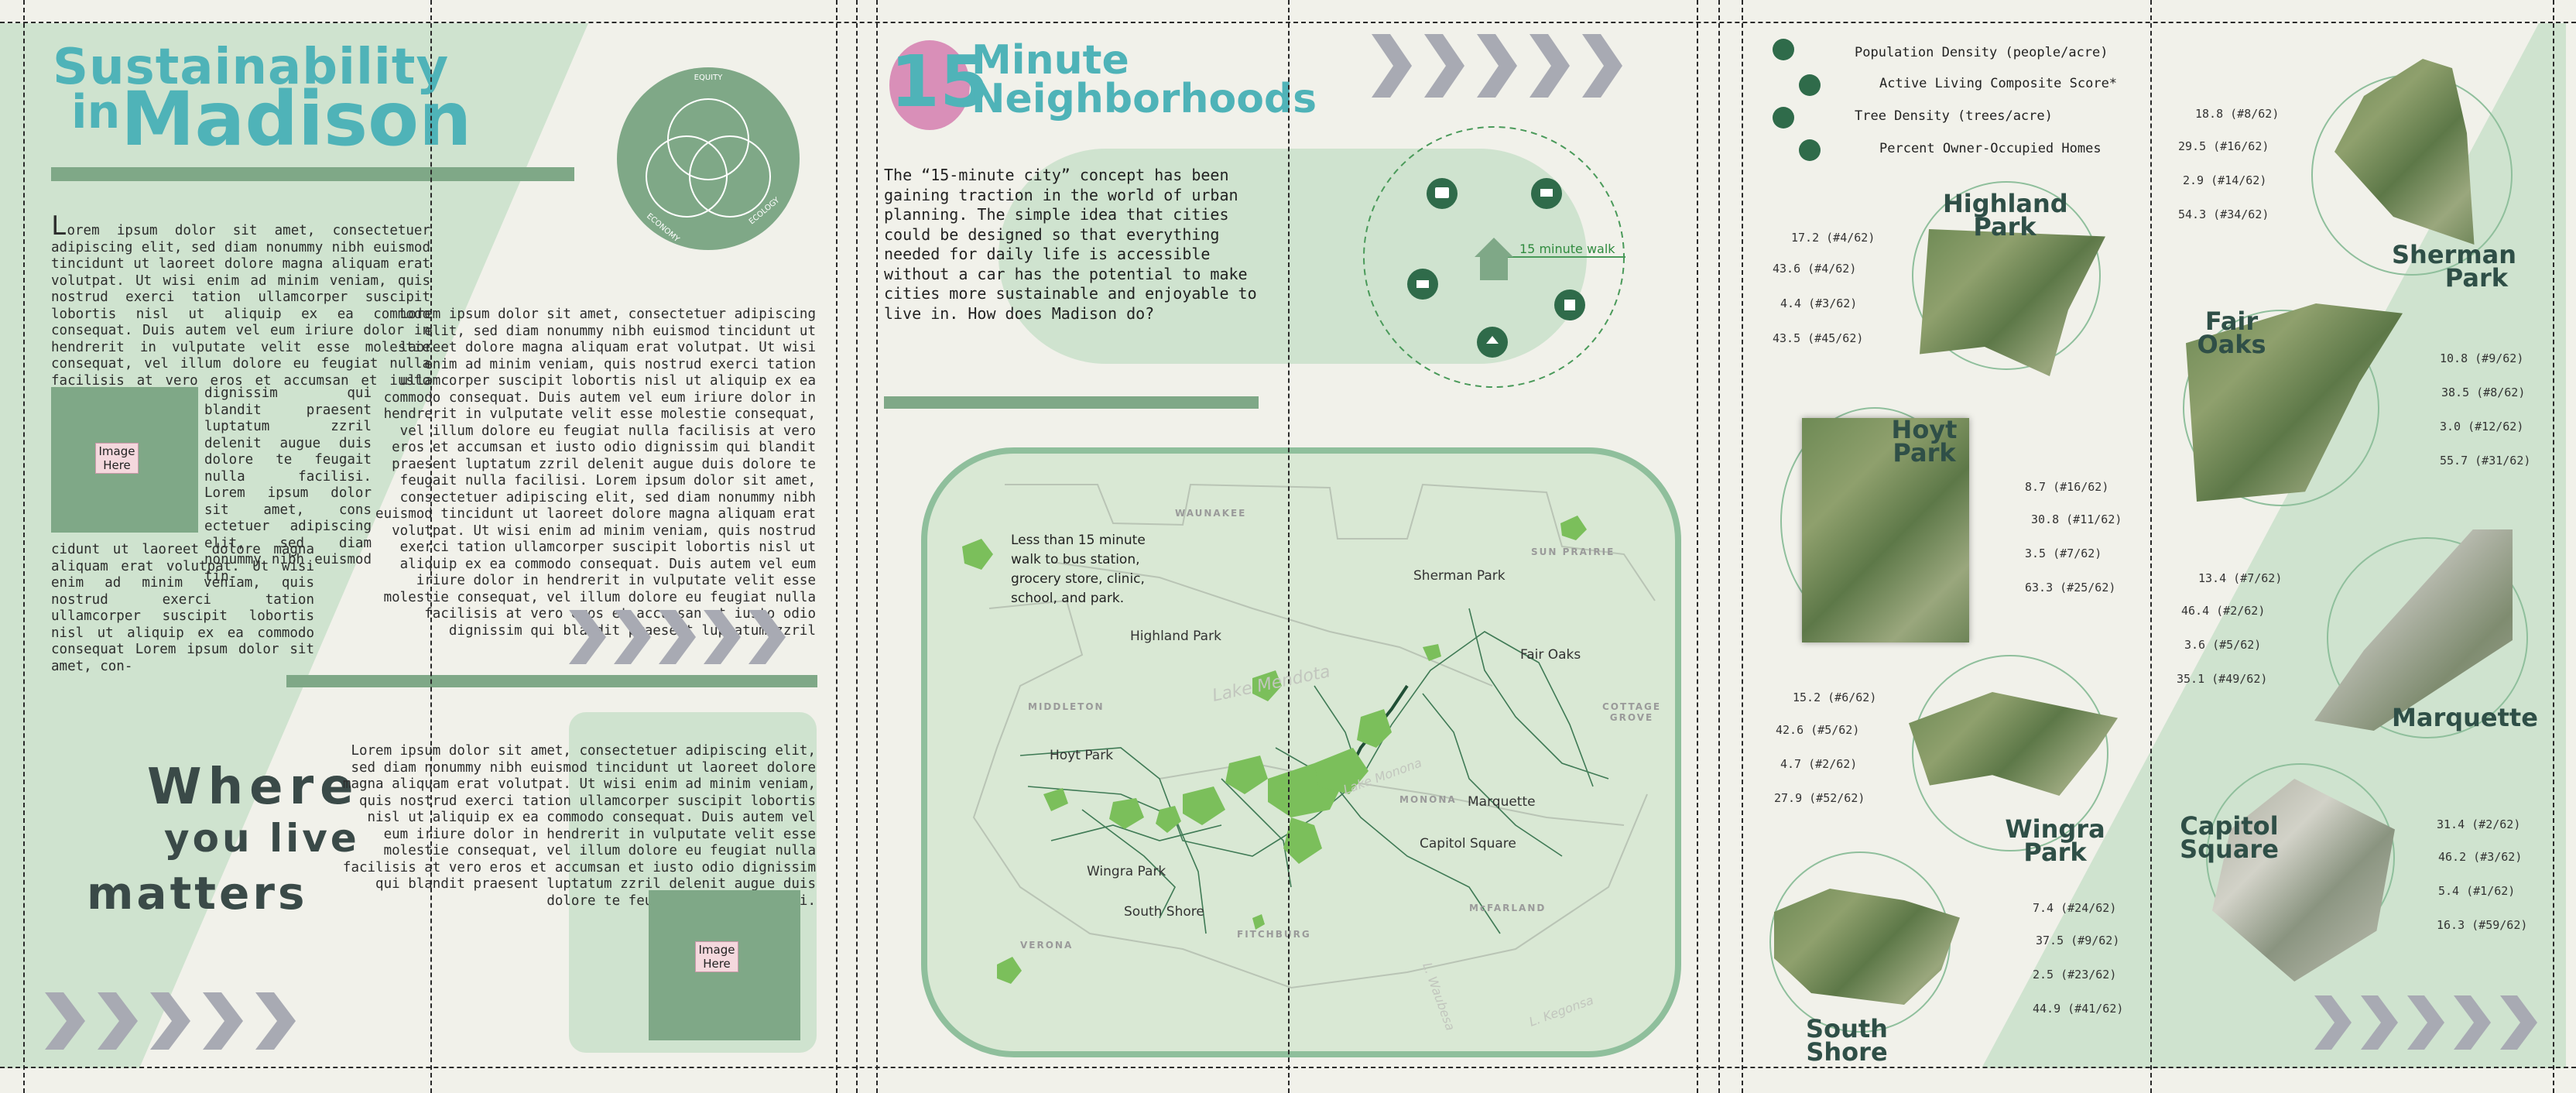  I want to click on map-label-capitol-square: Capitol Square, so click(1468, 844).